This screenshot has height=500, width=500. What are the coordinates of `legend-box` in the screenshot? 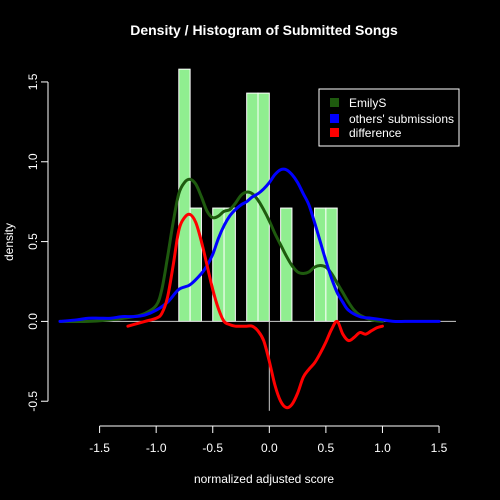 It's located at (389, 117).